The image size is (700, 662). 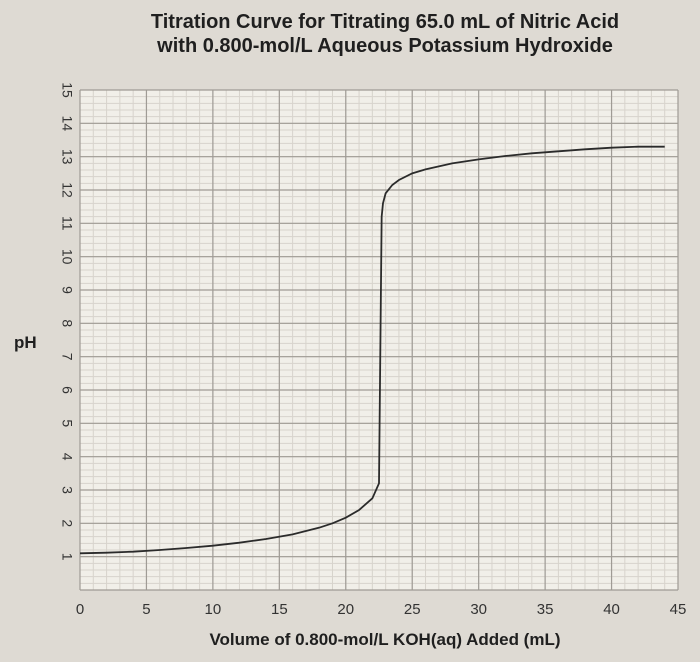 I want to click on y-tick-label: 6, so click(x=67, y=390).